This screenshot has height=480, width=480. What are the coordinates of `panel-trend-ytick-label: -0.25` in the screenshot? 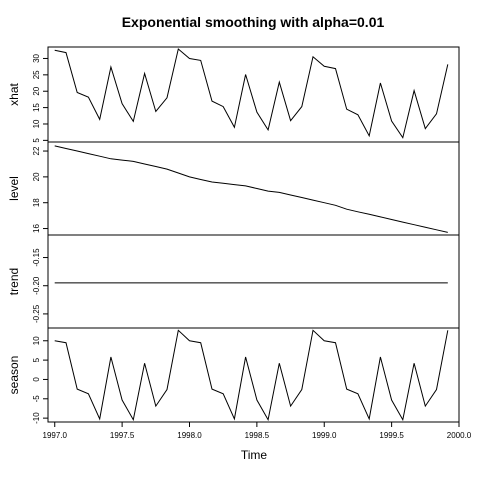 It's located at (36, 313).